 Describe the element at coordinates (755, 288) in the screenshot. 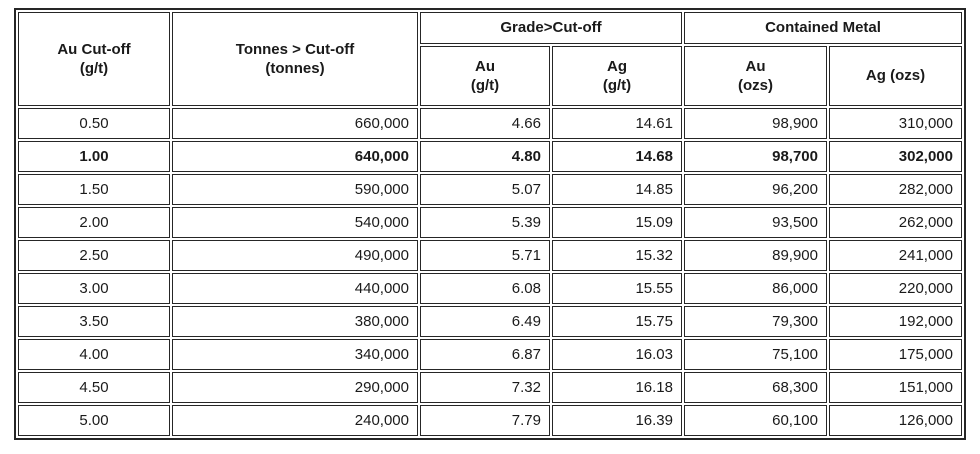

I see `cell-metal-au: 86,000` at that location.